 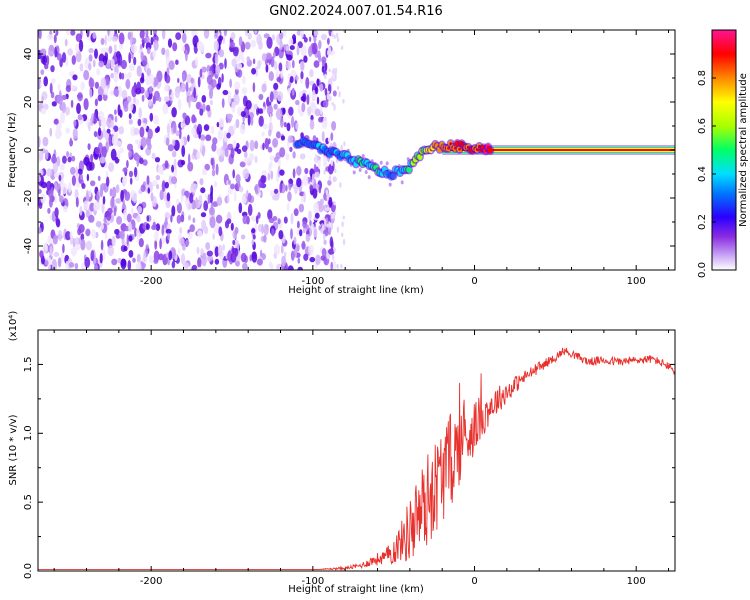 I want to click on x-tick-label: -200, so click(x=151, y=581).